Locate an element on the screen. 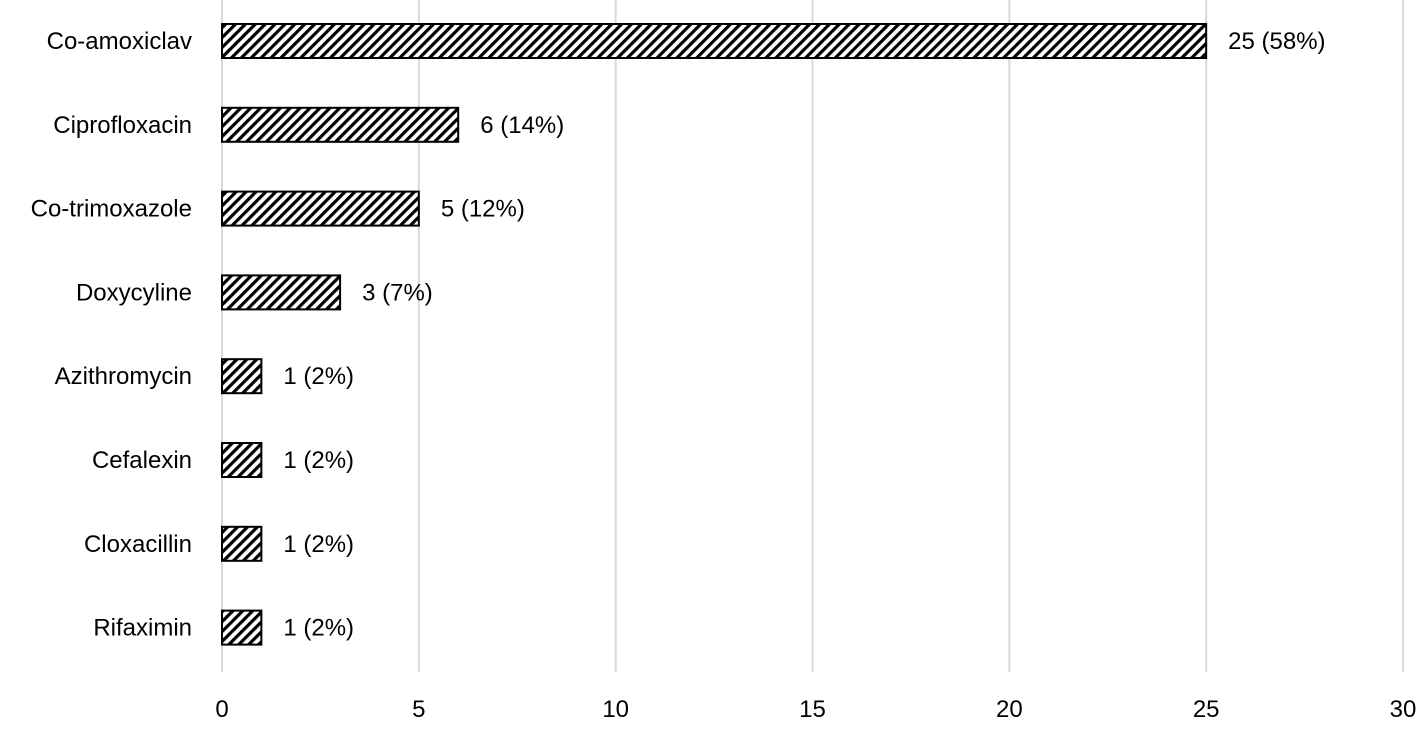 This screenshot has height=733, width=1419. category-label: Cloxacillin is located at coordinates (138, 544).